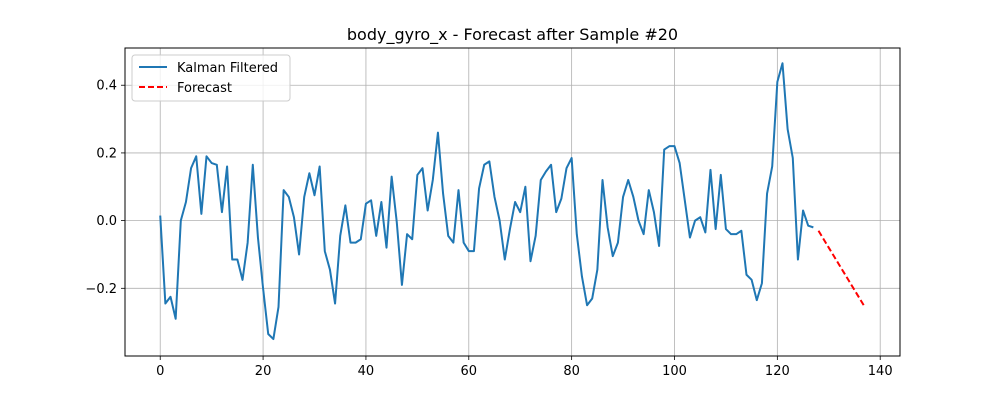 This screenshot has width=1000, height=400. What do you see at coordinates (227, 68) in the screenshot?
I see `legend-label-kalman-filtered: Kalman Filtered` at bounding box center [227, 68].